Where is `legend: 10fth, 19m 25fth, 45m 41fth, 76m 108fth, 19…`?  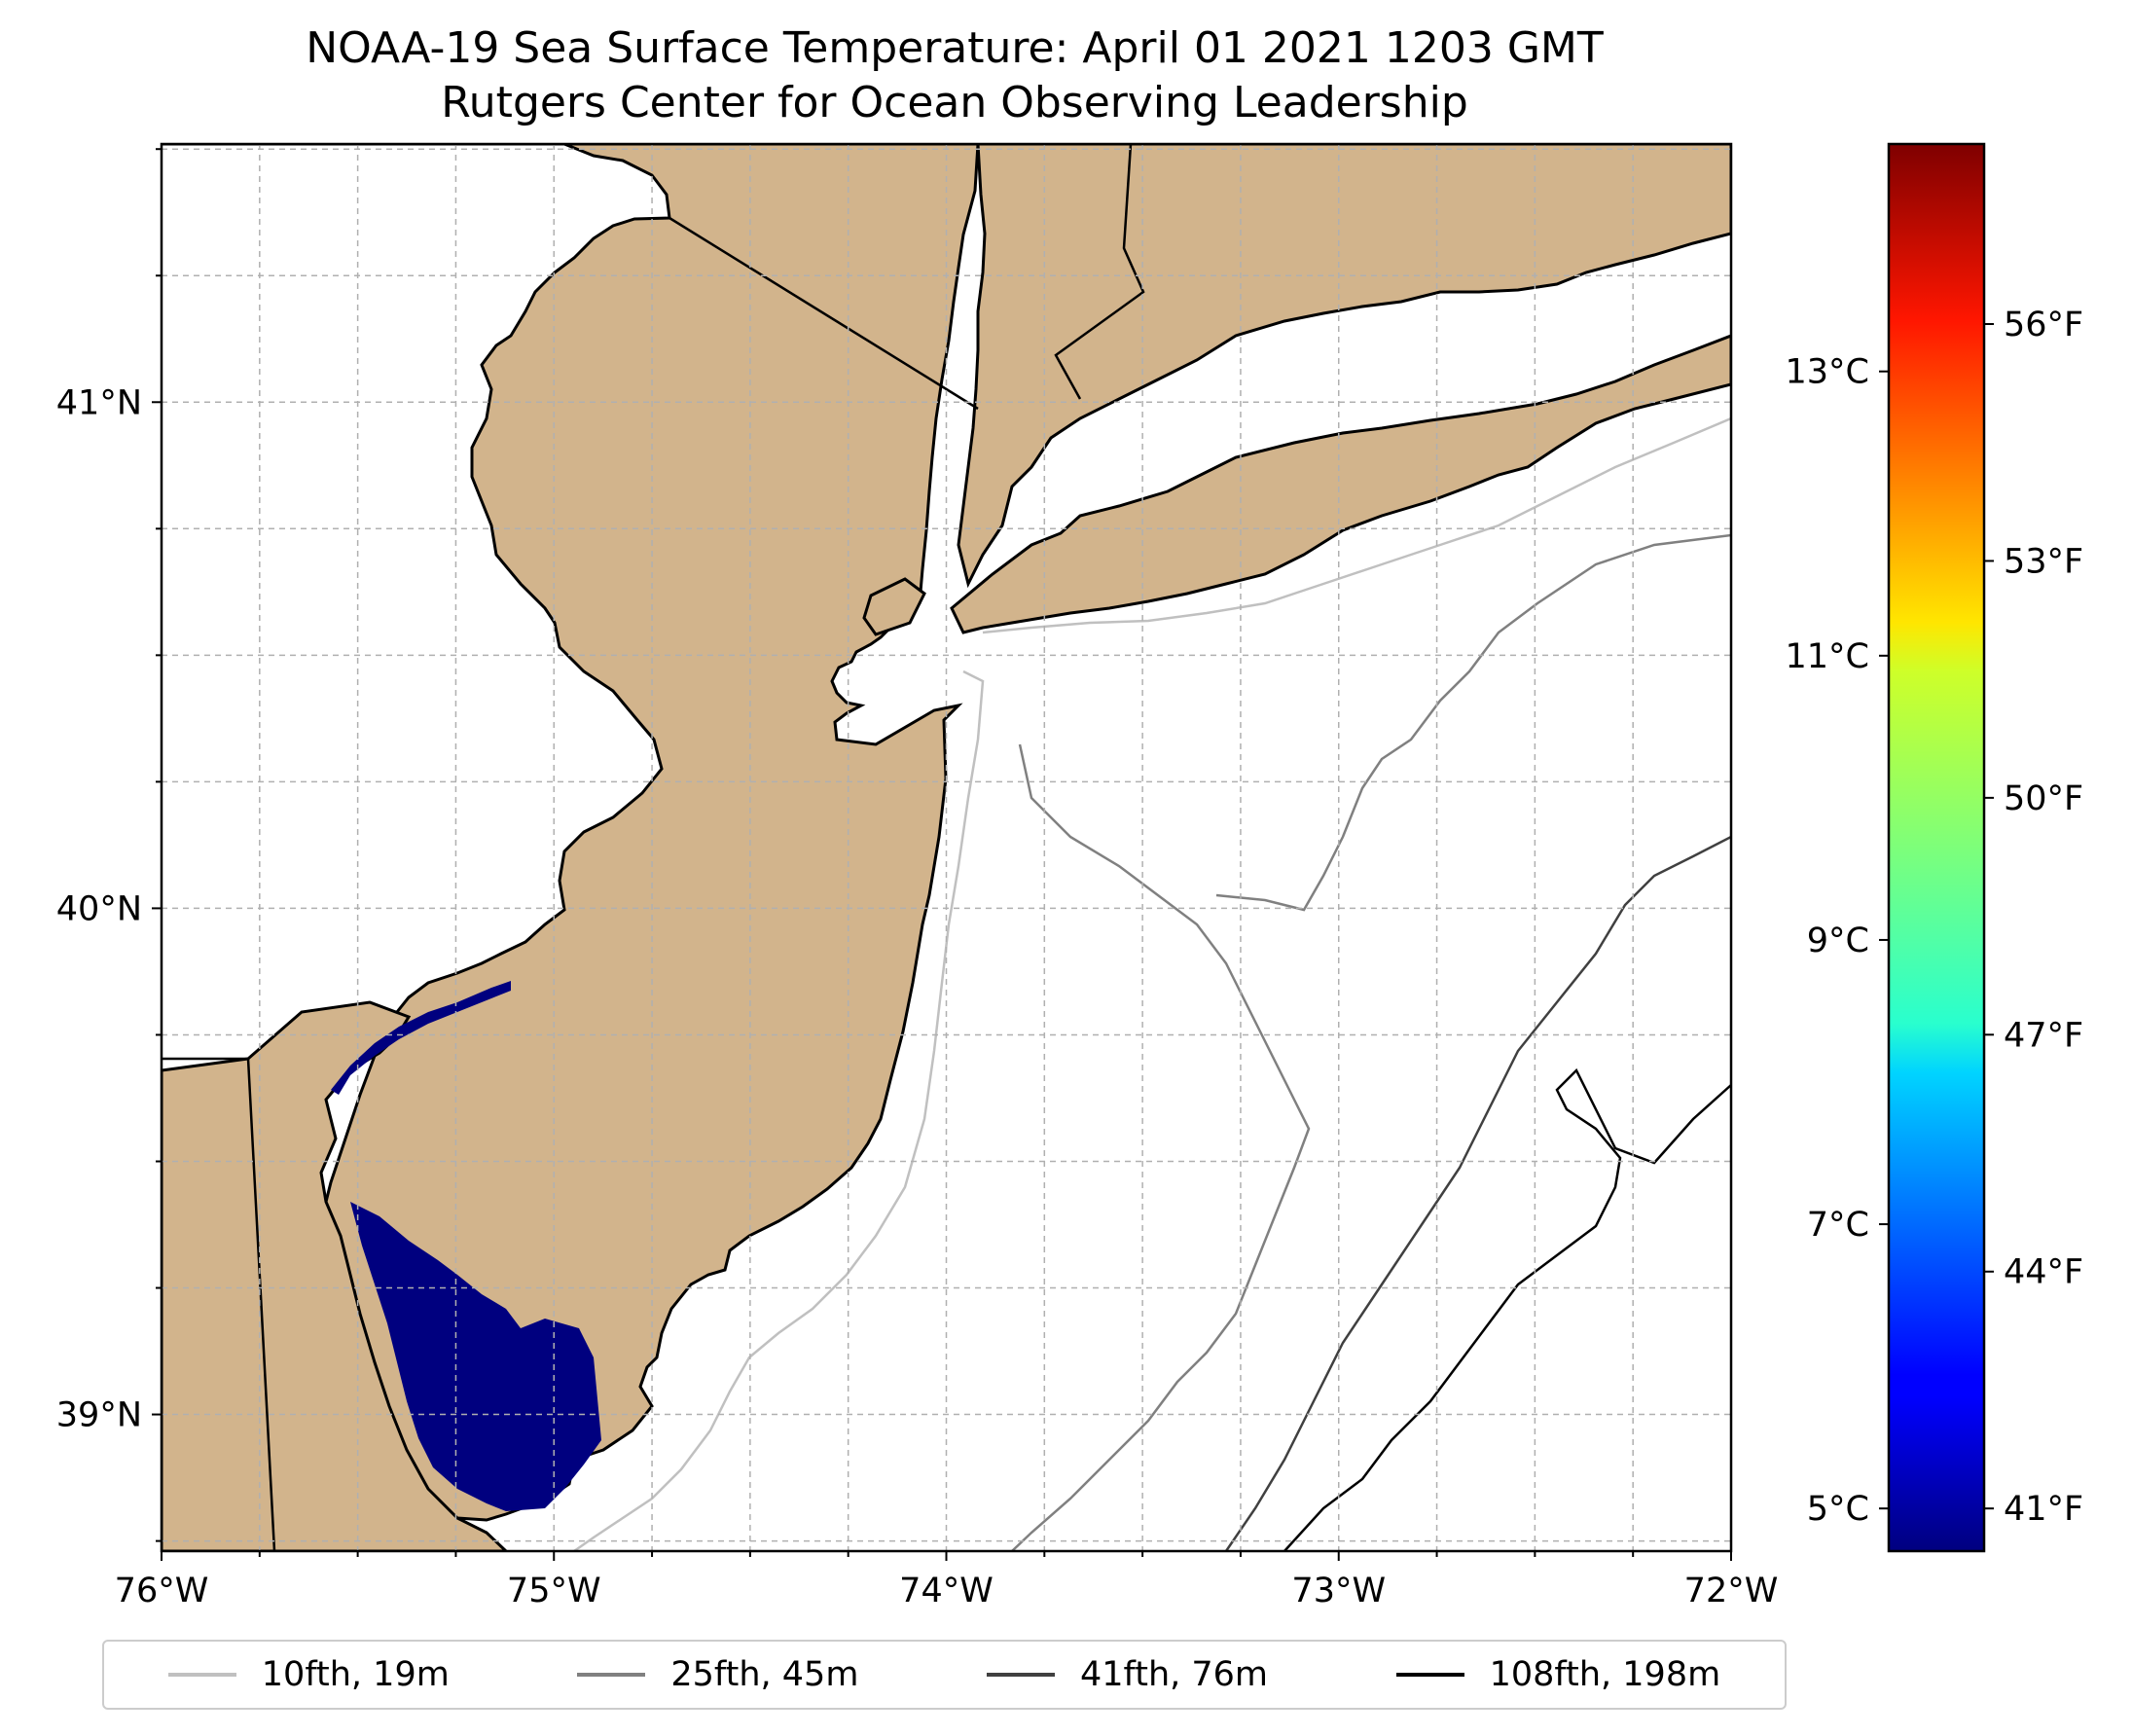
legend: 10fth, 19m 25fth, 45m 41fth, 76m 108fth, 19… is located at coordinates (945, 1675).